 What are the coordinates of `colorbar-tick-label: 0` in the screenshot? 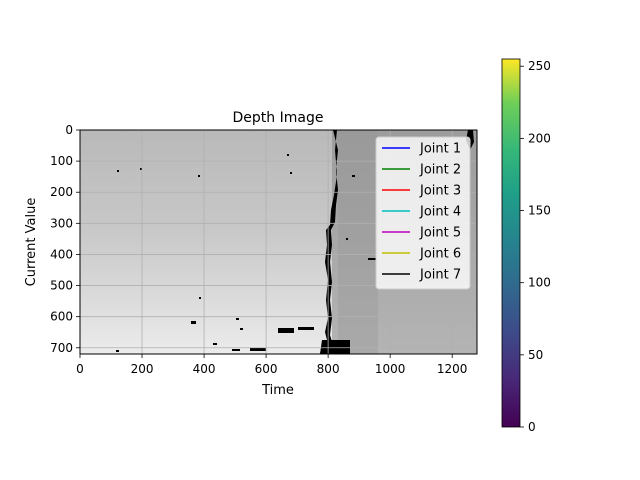 It's located at (532, 427).